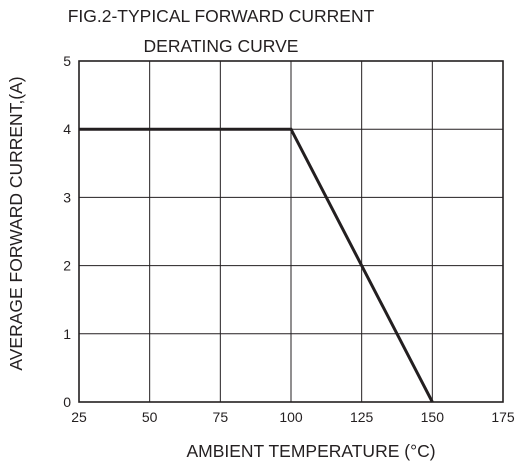 This screenshot has height=466, width=516. I want to click on x-tick-label-175: 175, so click(503, 417).